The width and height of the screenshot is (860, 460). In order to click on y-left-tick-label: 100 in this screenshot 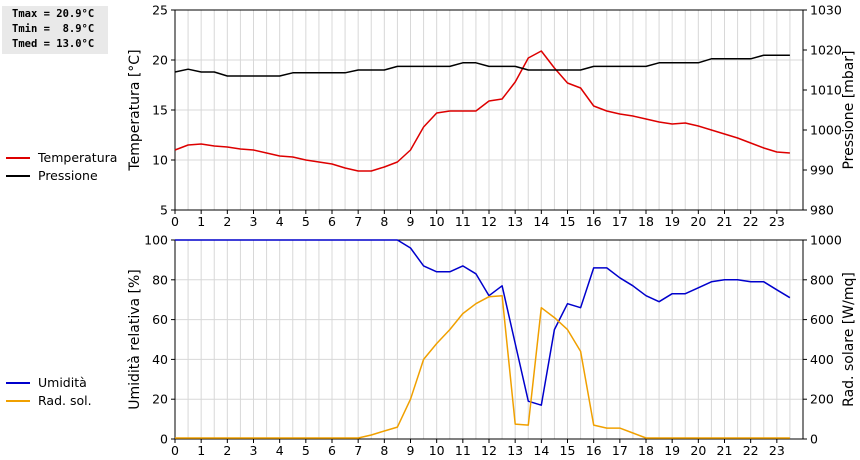, I will do `click(156, 240)`.